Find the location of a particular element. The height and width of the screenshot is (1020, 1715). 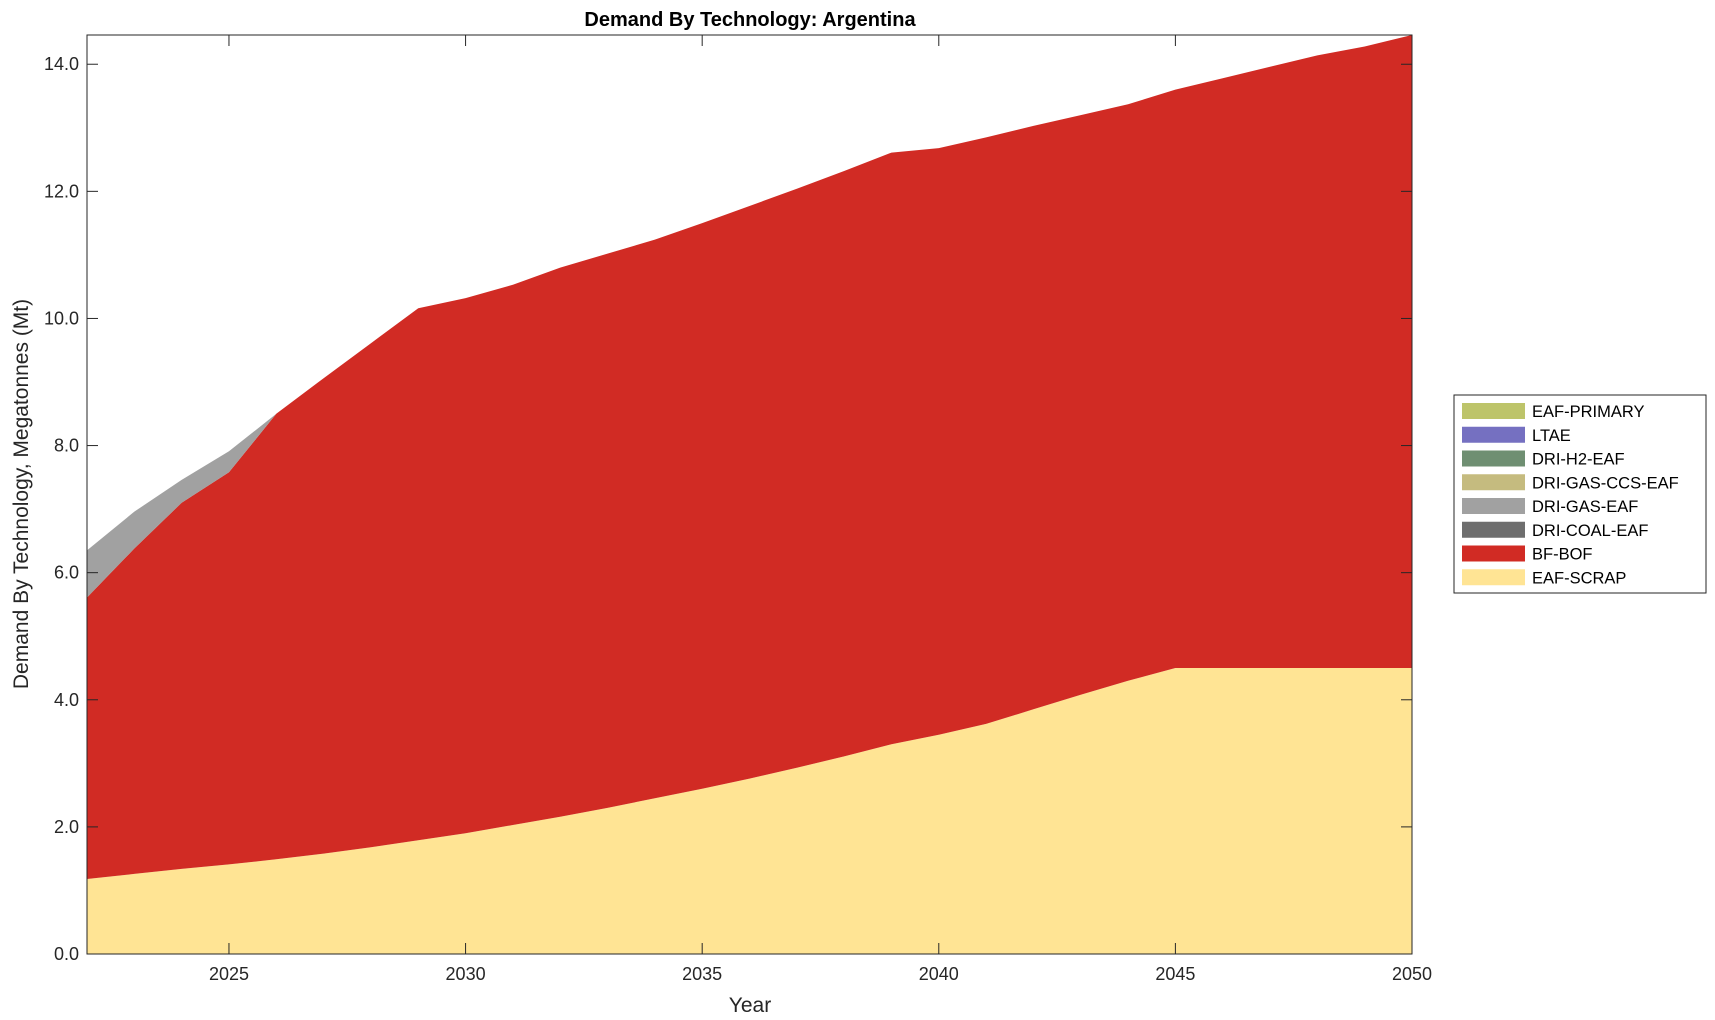

legend-item-dri-gas-ccs-eaf: DRI-GAS-CCS-EAF is located at coordinates (1570, 483).